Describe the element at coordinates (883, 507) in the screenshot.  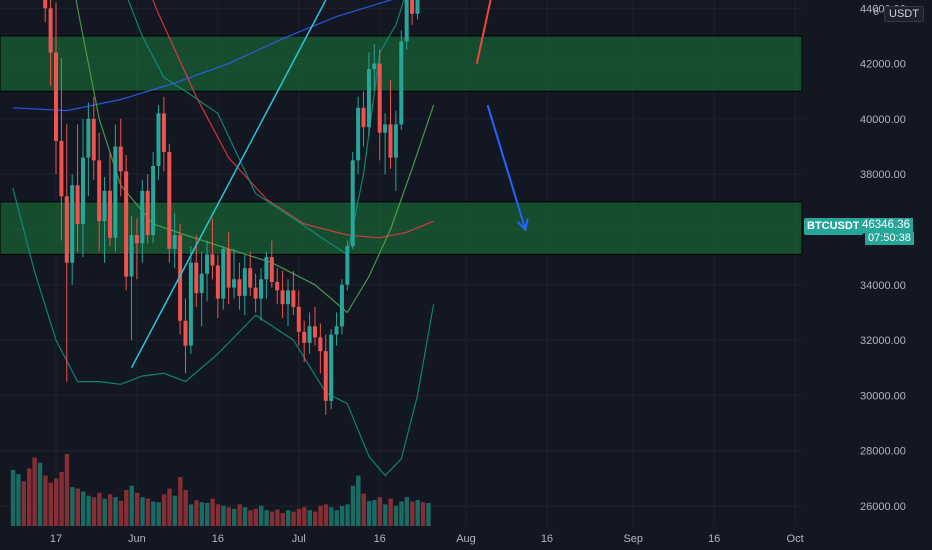
I see `price-tick-label: 26000.00` at that location.